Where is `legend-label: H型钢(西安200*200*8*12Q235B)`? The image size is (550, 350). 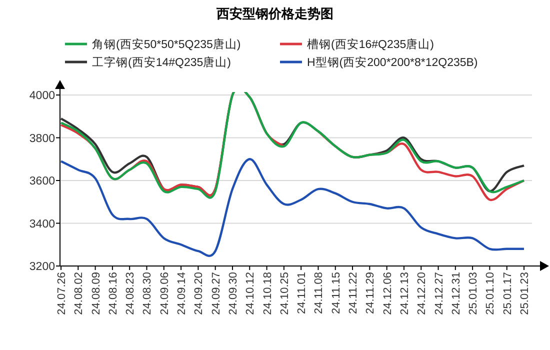
legend-label: H型钢(西安200*200*8*12Q235B) is located at coordinates (392, 62).